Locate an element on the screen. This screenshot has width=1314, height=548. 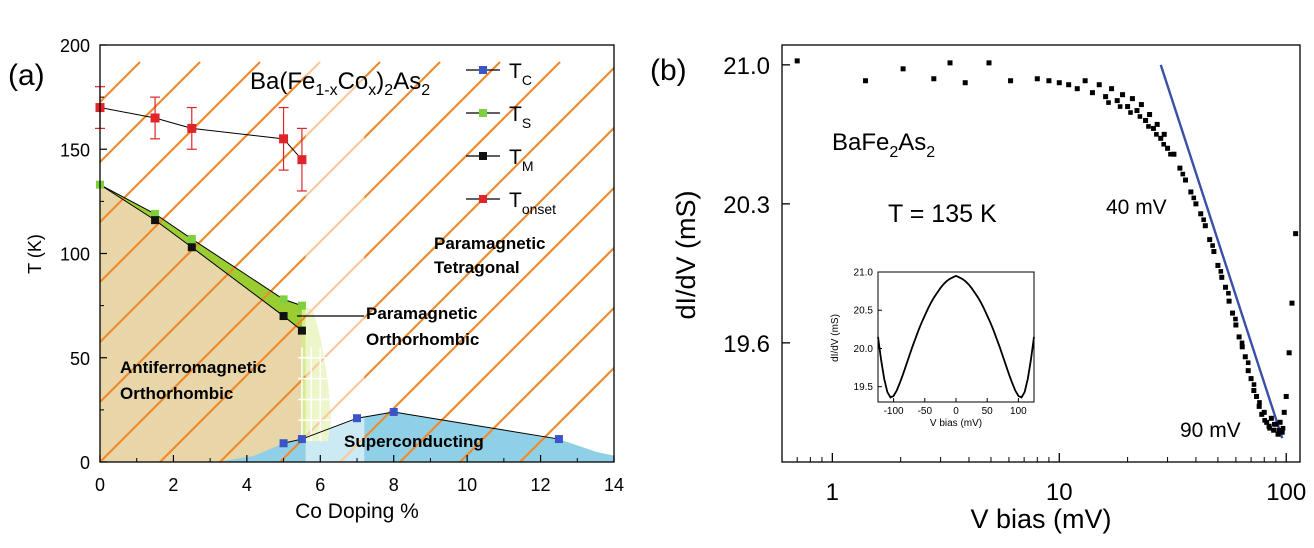
region-label-superconducting: Superconducting is located at coordinates (414, 441).